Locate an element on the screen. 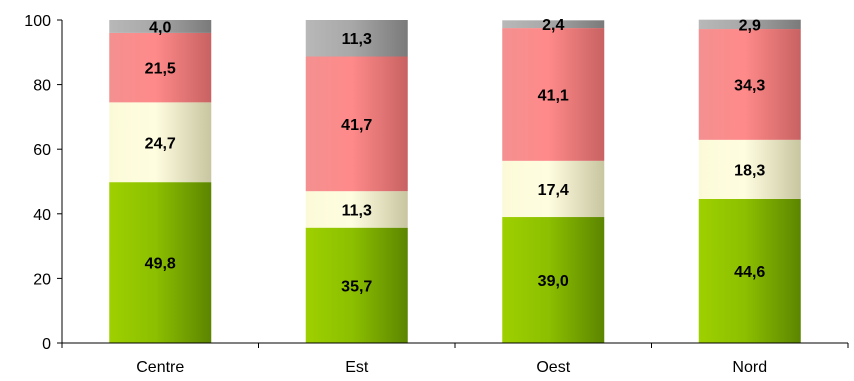  data-label-oest-1: 17,4 is located at coordinates (553, 190).